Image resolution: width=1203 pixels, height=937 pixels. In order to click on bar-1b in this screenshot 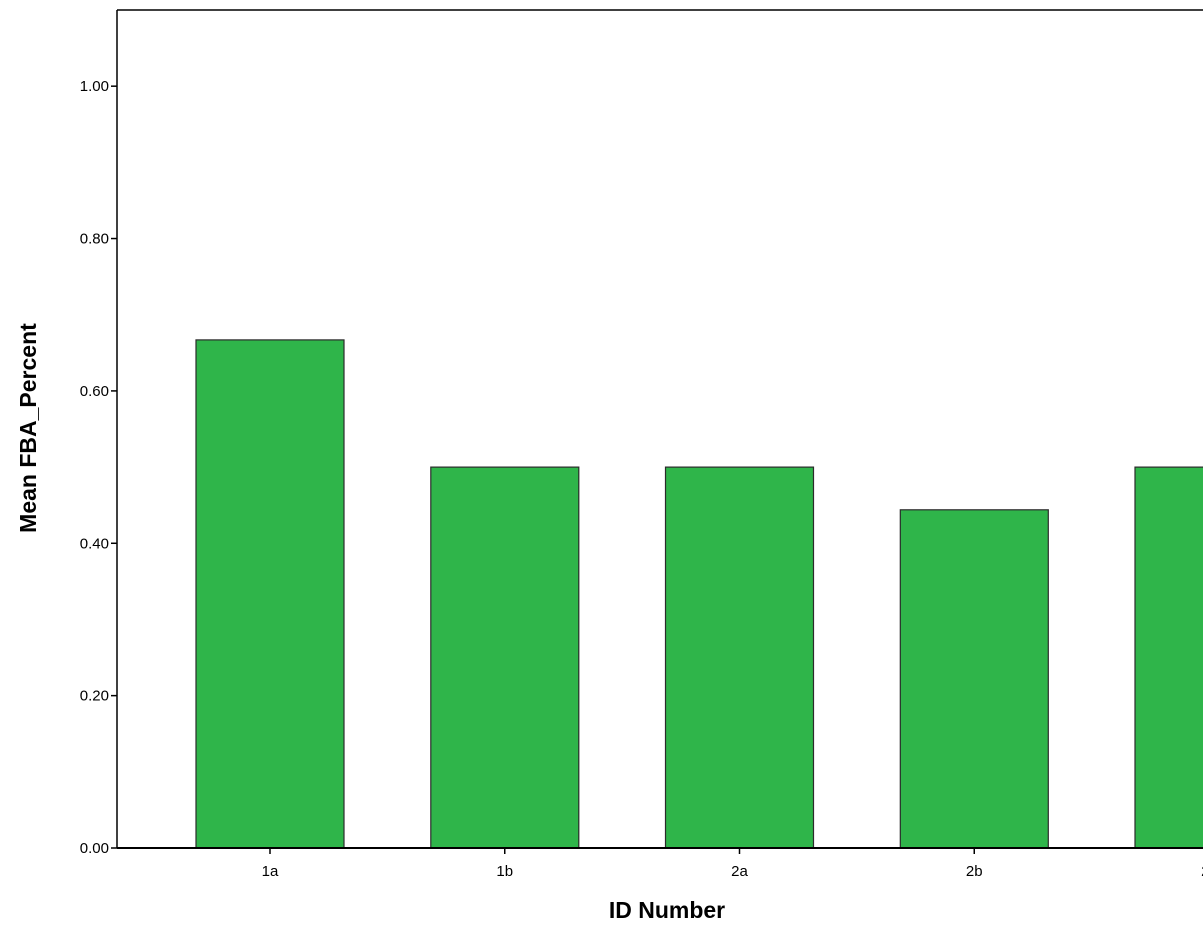, I will do `click(505, 657)`.